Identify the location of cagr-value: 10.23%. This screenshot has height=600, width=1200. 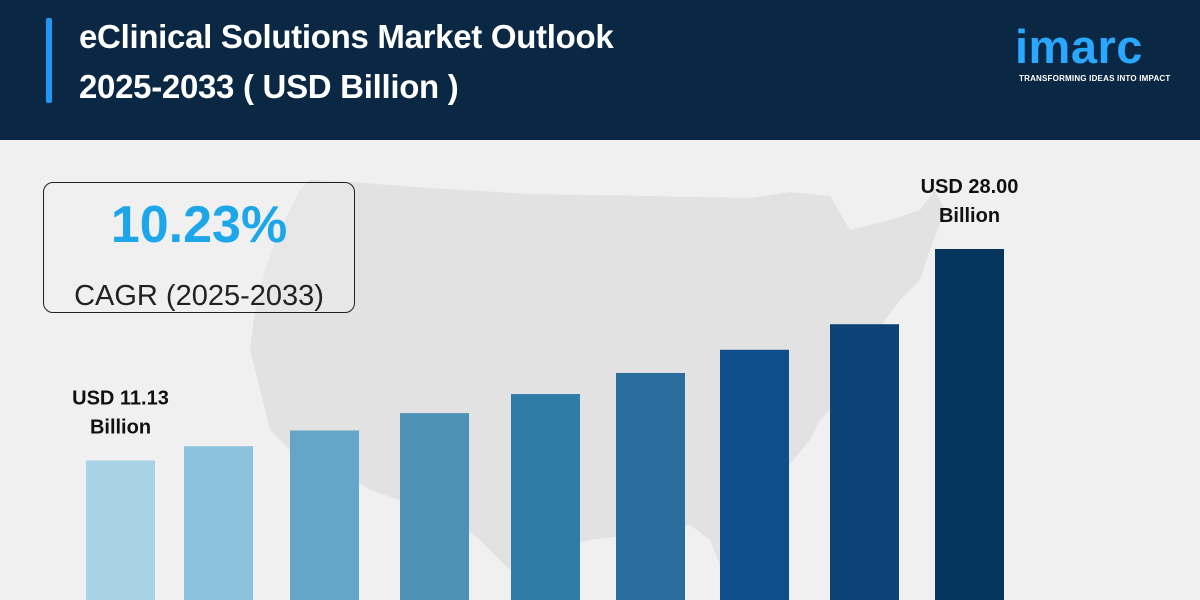
(199, 225).